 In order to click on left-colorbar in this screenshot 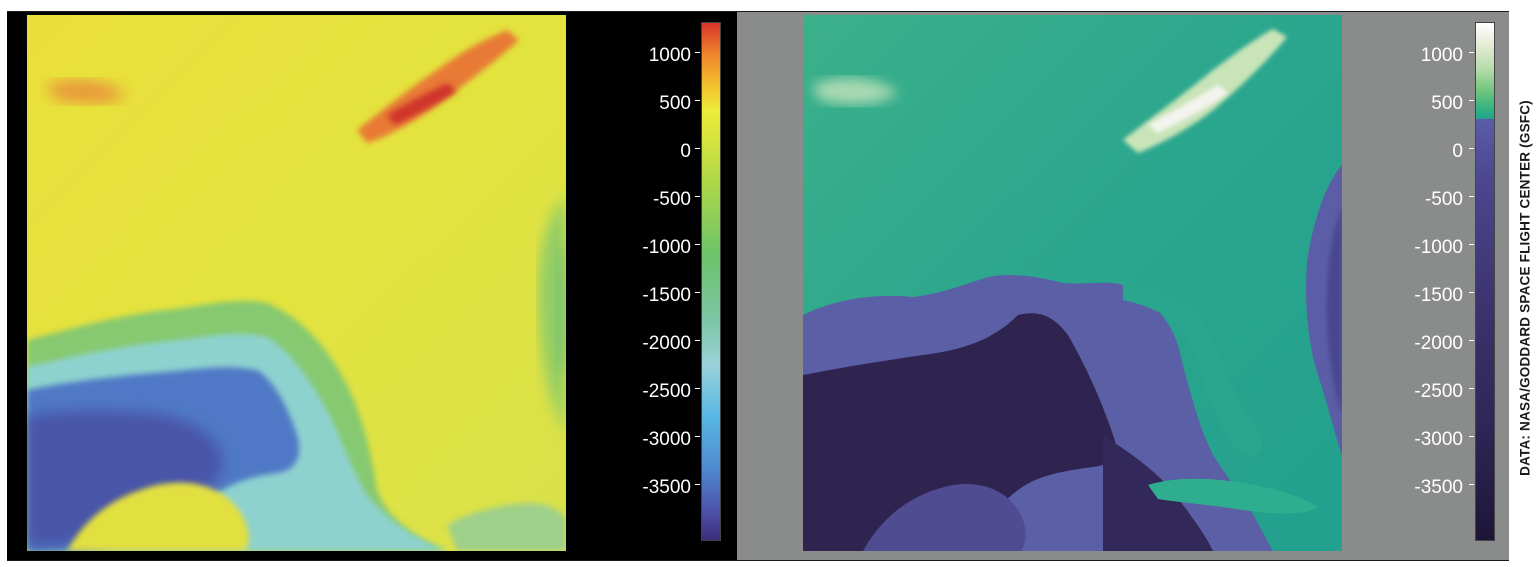, I will do `click(711, 281)`.